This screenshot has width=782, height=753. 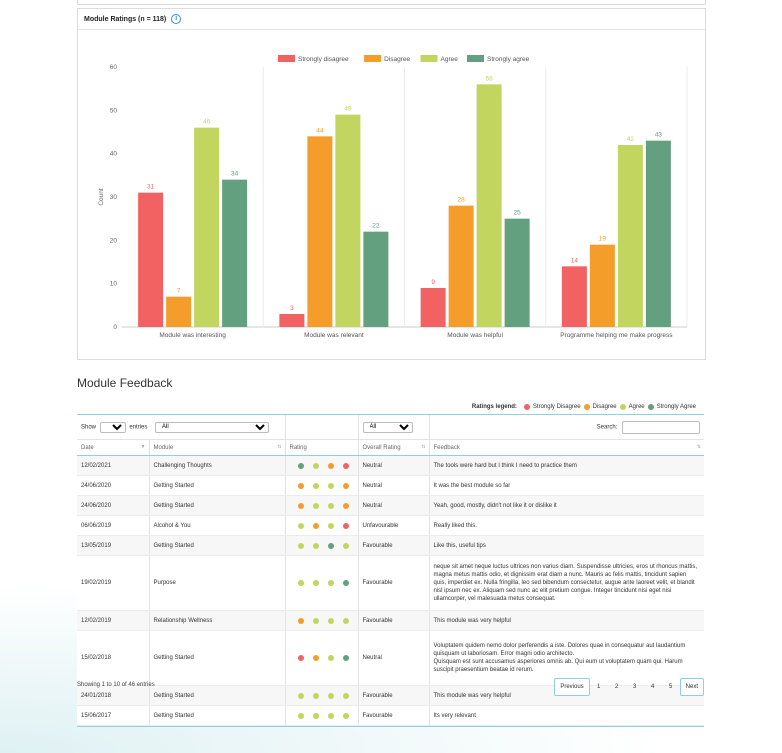 I want to click on entries-select: 10, so click(x=112, y=427).